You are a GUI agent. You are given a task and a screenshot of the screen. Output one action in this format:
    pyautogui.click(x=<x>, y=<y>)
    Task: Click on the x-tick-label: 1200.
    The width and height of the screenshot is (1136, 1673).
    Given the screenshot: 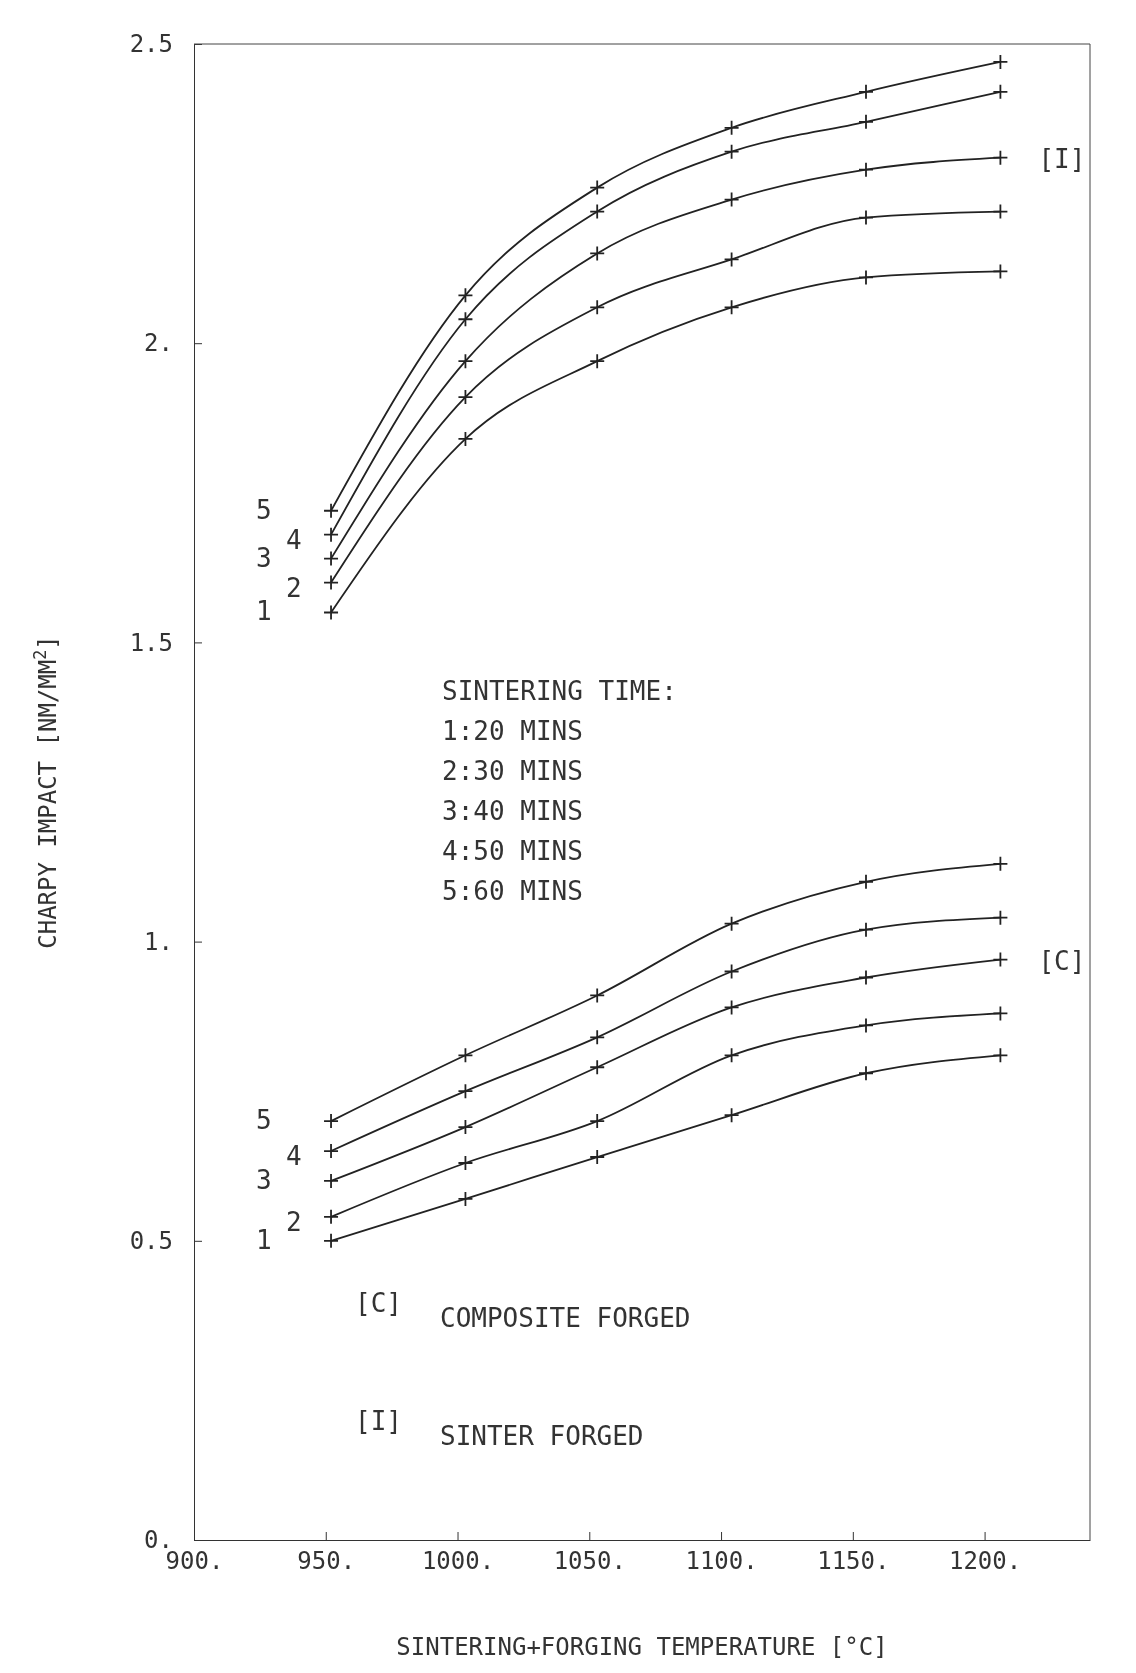 What is the action you would take?
    pyautogui.click(x=985, y=1561)
    